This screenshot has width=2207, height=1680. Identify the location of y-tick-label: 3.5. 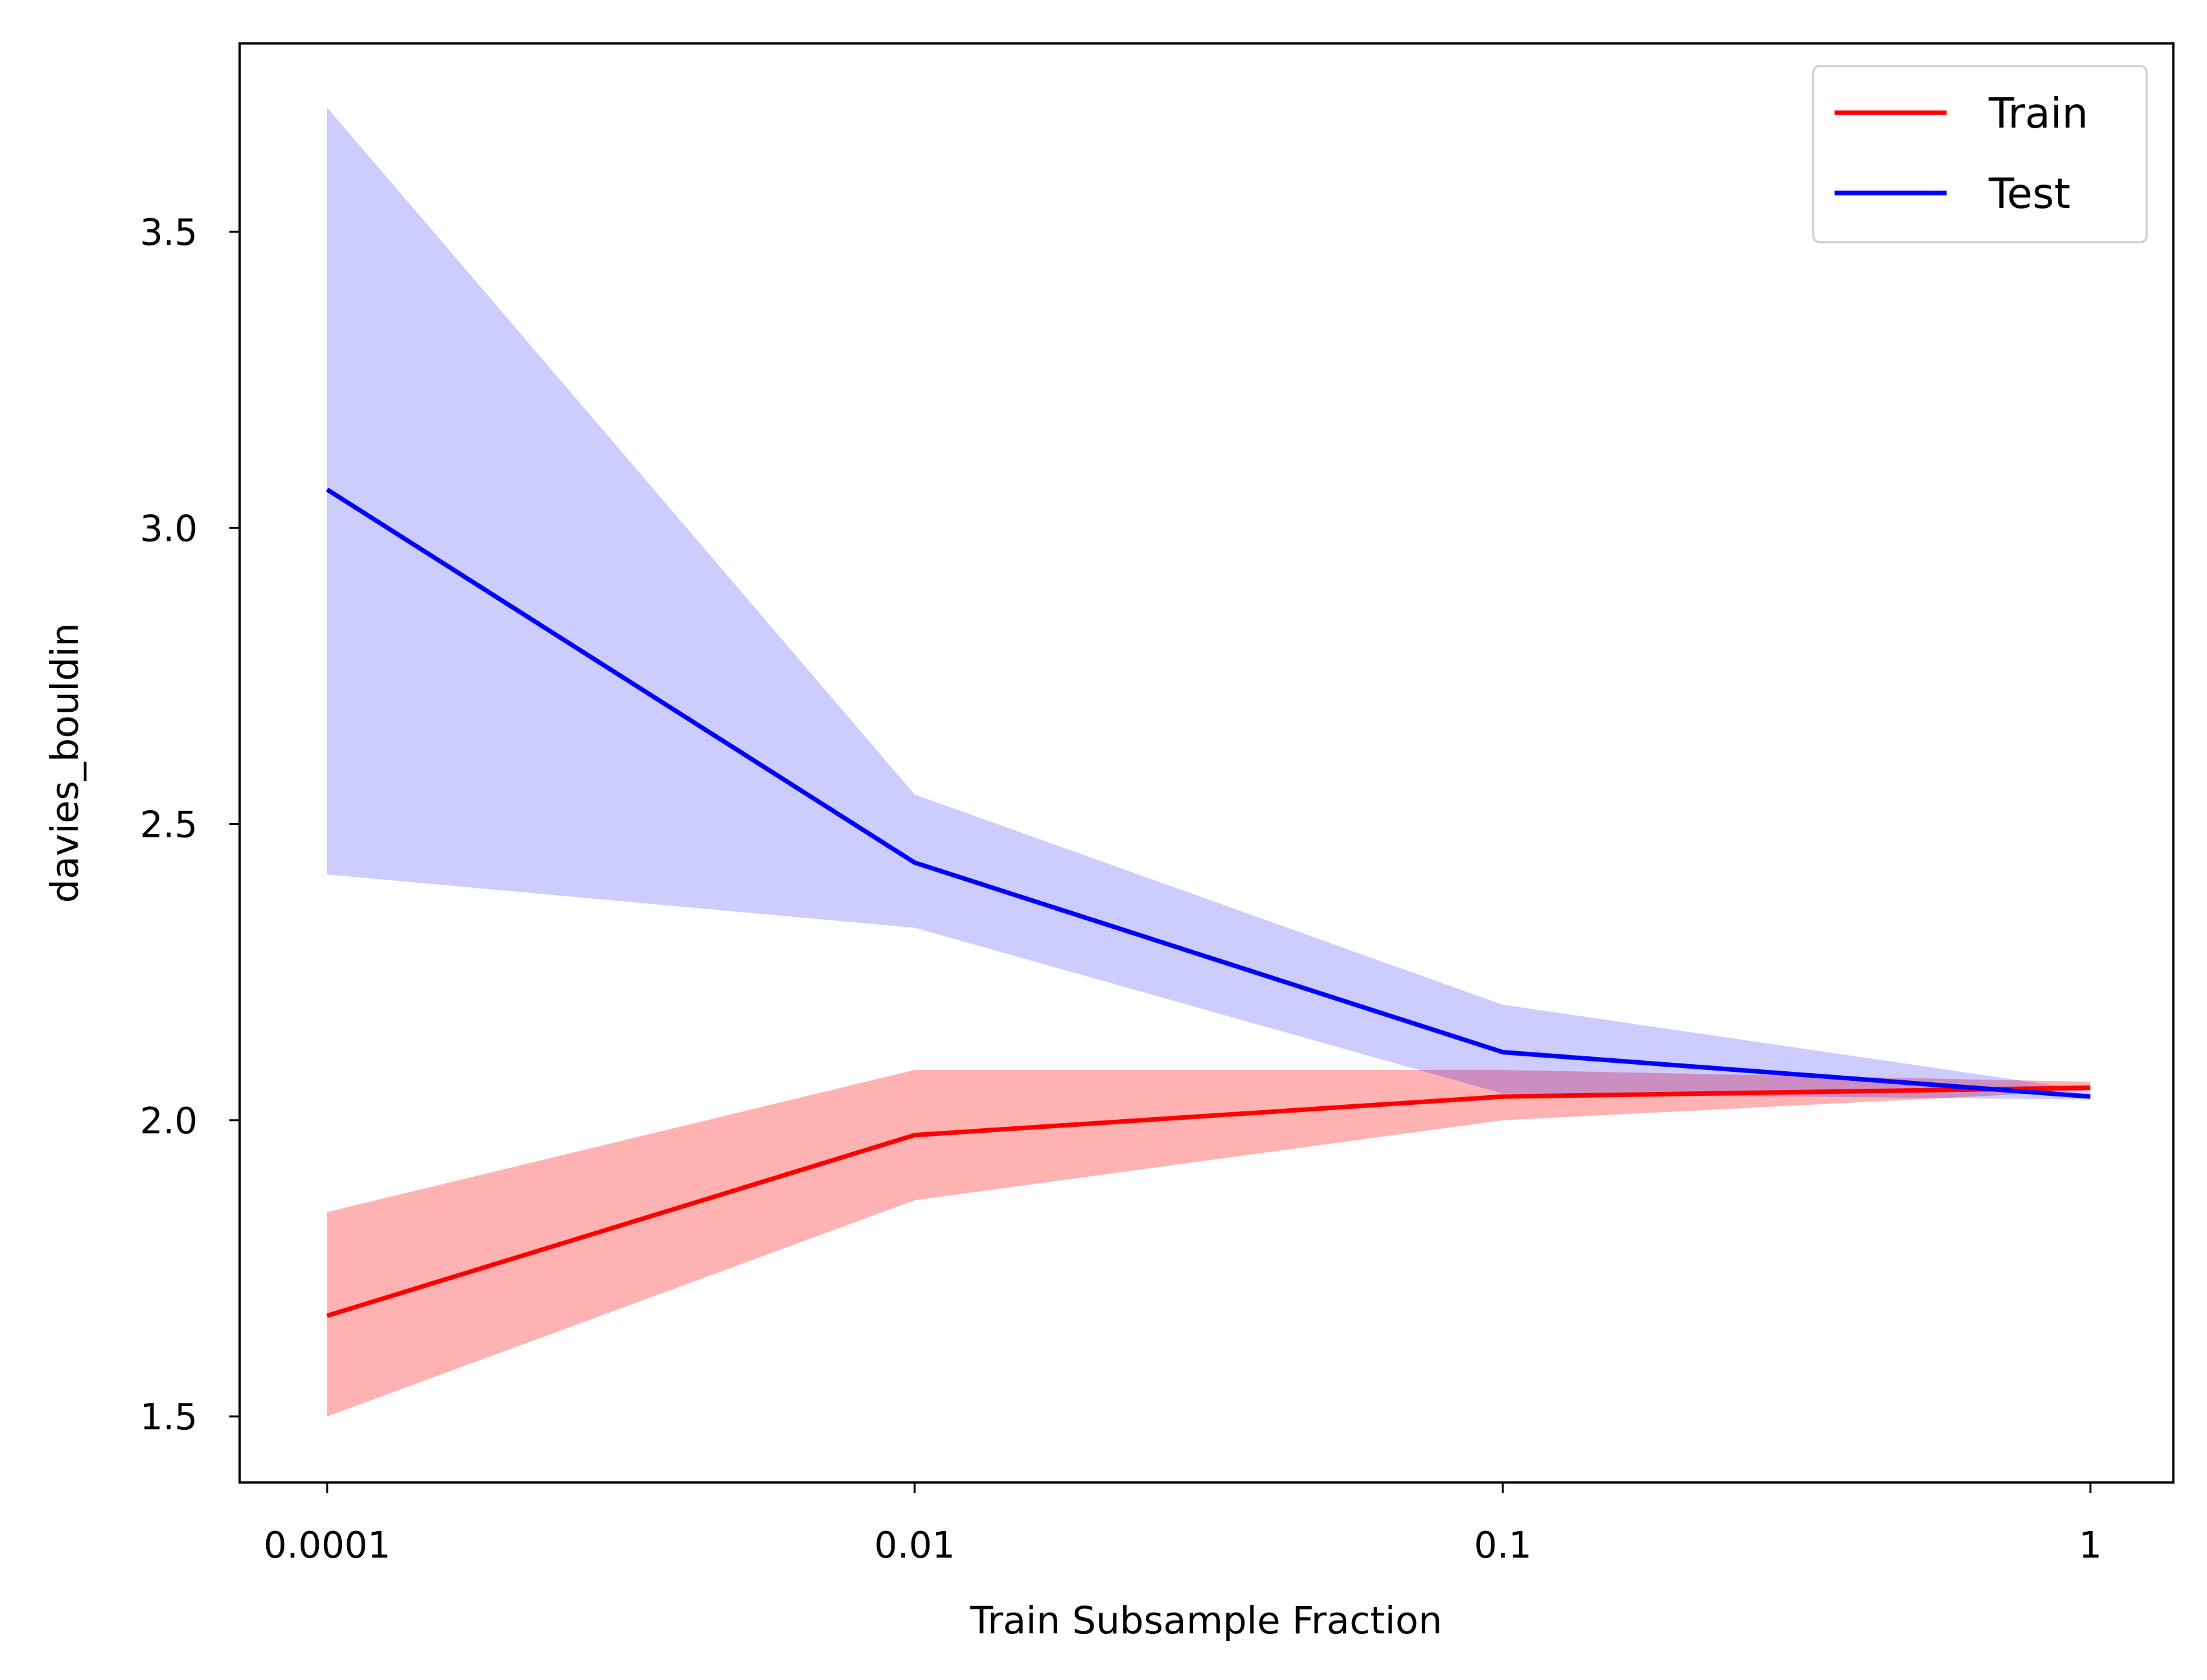
(169, 233).